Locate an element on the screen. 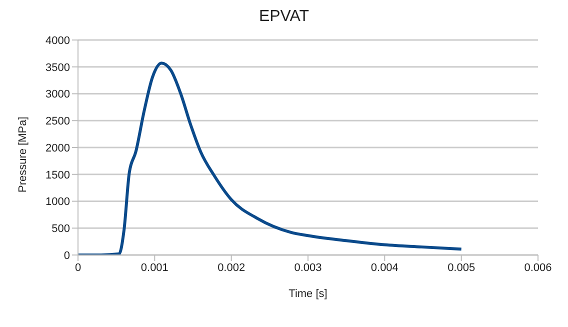 This screenshot has height=327, width=568. x-tick-label: 0.006 is located at coordinates (538, 268).